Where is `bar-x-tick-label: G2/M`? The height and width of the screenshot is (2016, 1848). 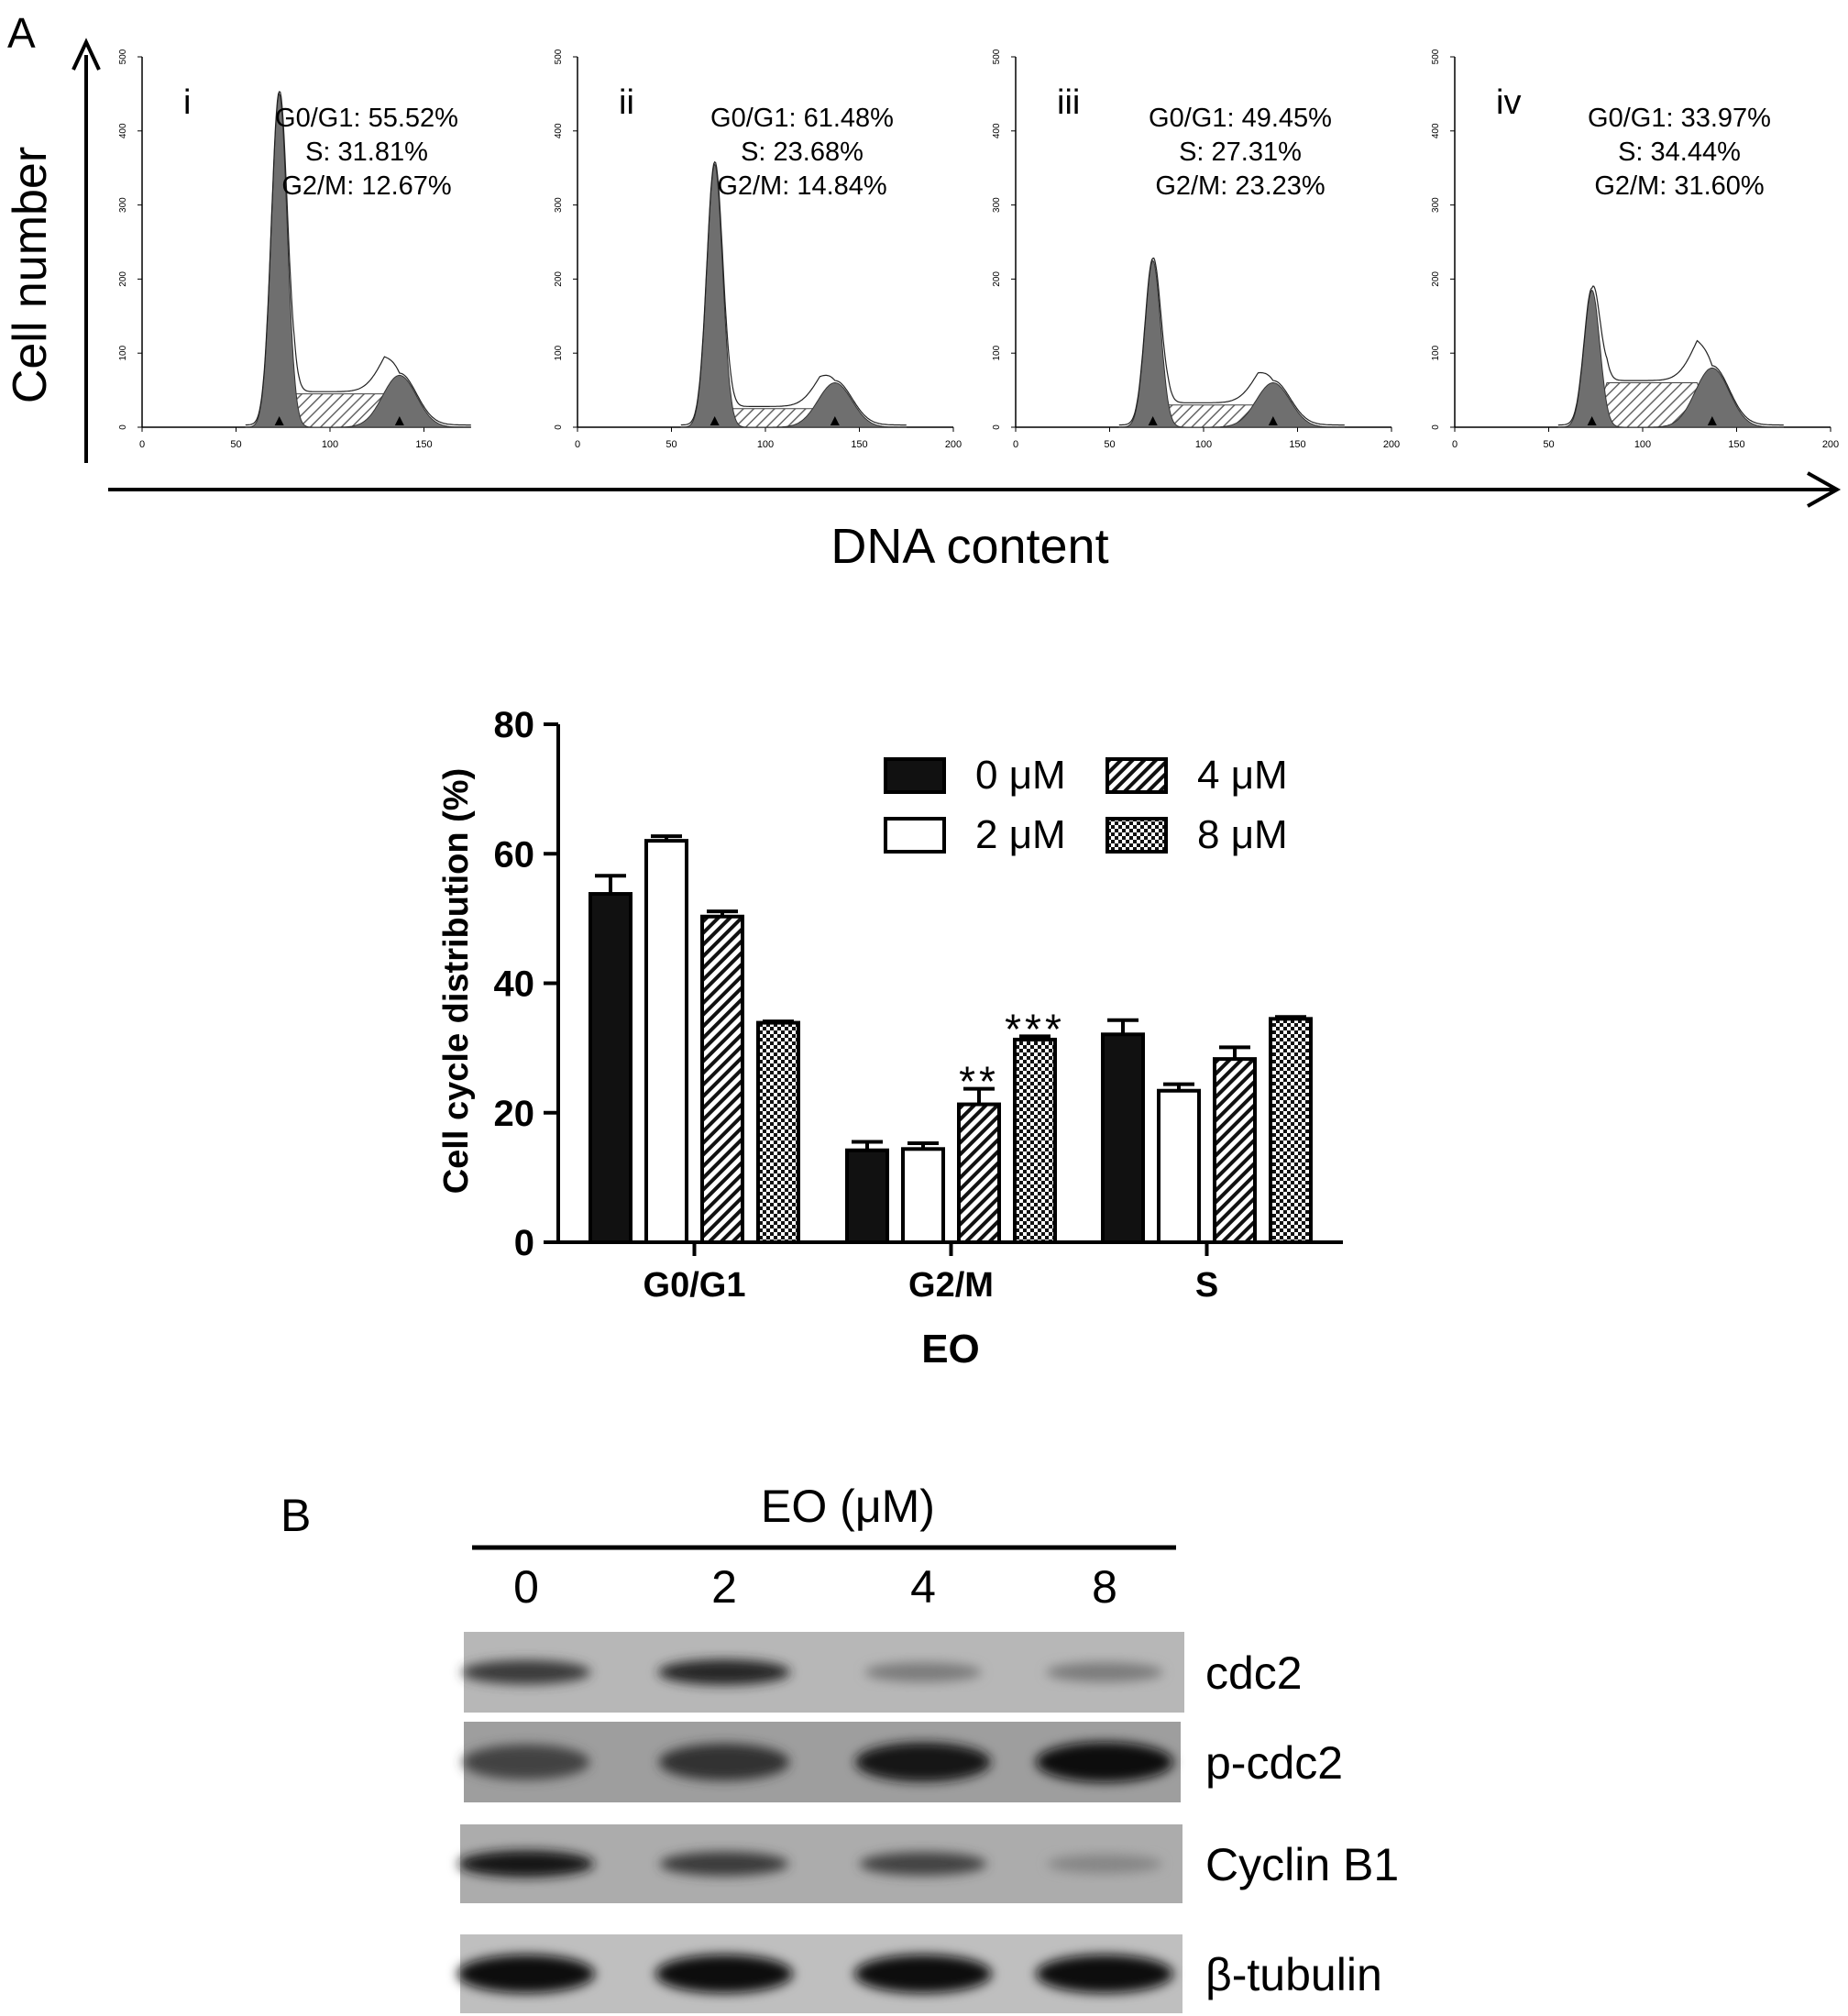 bar-x-tick-label: G2/M is located at coordinates (951, 1285).